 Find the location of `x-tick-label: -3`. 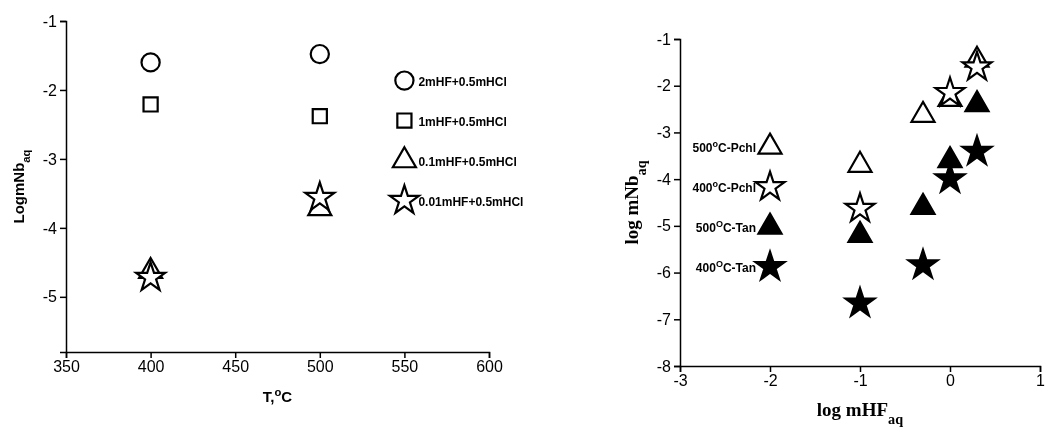

x-tick-label: -3 is located at coordinates (680, 381).